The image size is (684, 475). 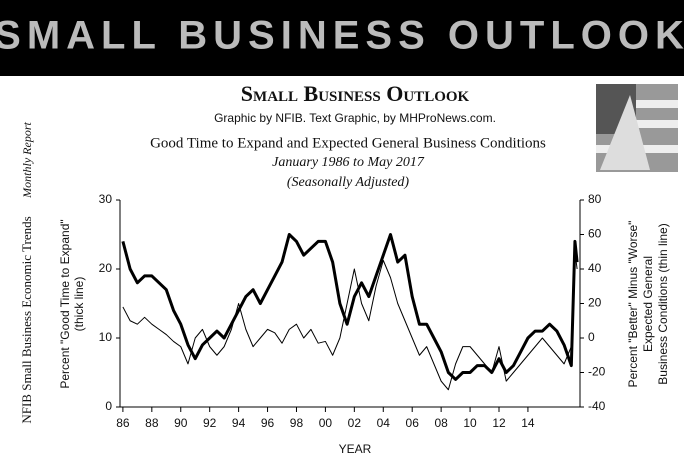 I want to click on side-subtitle: Monthly Report, so click(x=27, y=160).